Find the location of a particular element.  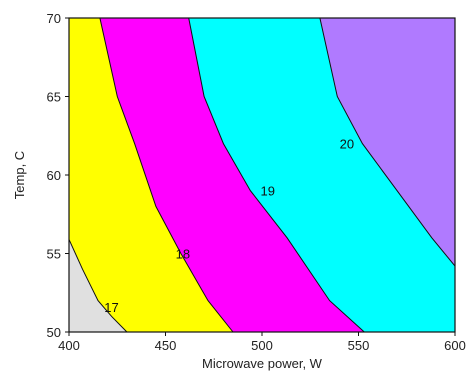

y-tick-label: 50 is located at coordinates (54, 332).